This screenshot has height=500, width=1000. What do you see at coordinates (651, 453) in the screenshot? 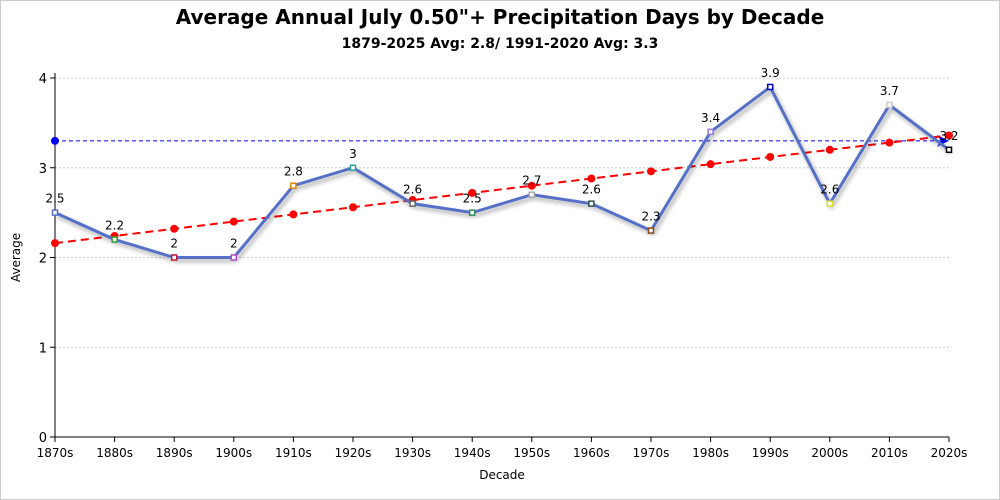
I see `x-tick-label: 1970s` at bounding box center [651, 453].